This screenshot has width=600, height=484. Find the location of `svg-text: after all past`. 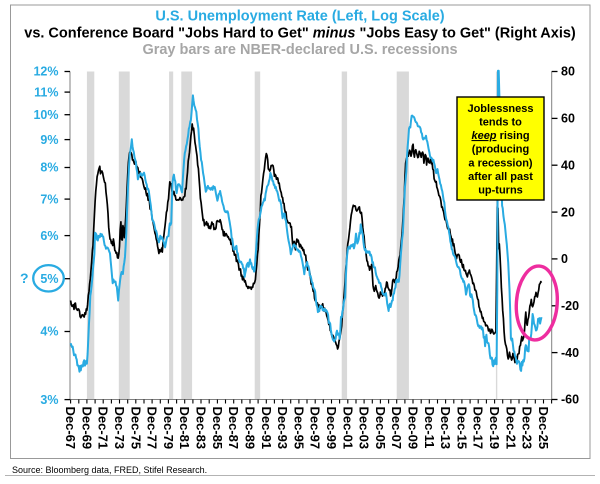

svg-text: after all past is located at coordinates (500, 177).